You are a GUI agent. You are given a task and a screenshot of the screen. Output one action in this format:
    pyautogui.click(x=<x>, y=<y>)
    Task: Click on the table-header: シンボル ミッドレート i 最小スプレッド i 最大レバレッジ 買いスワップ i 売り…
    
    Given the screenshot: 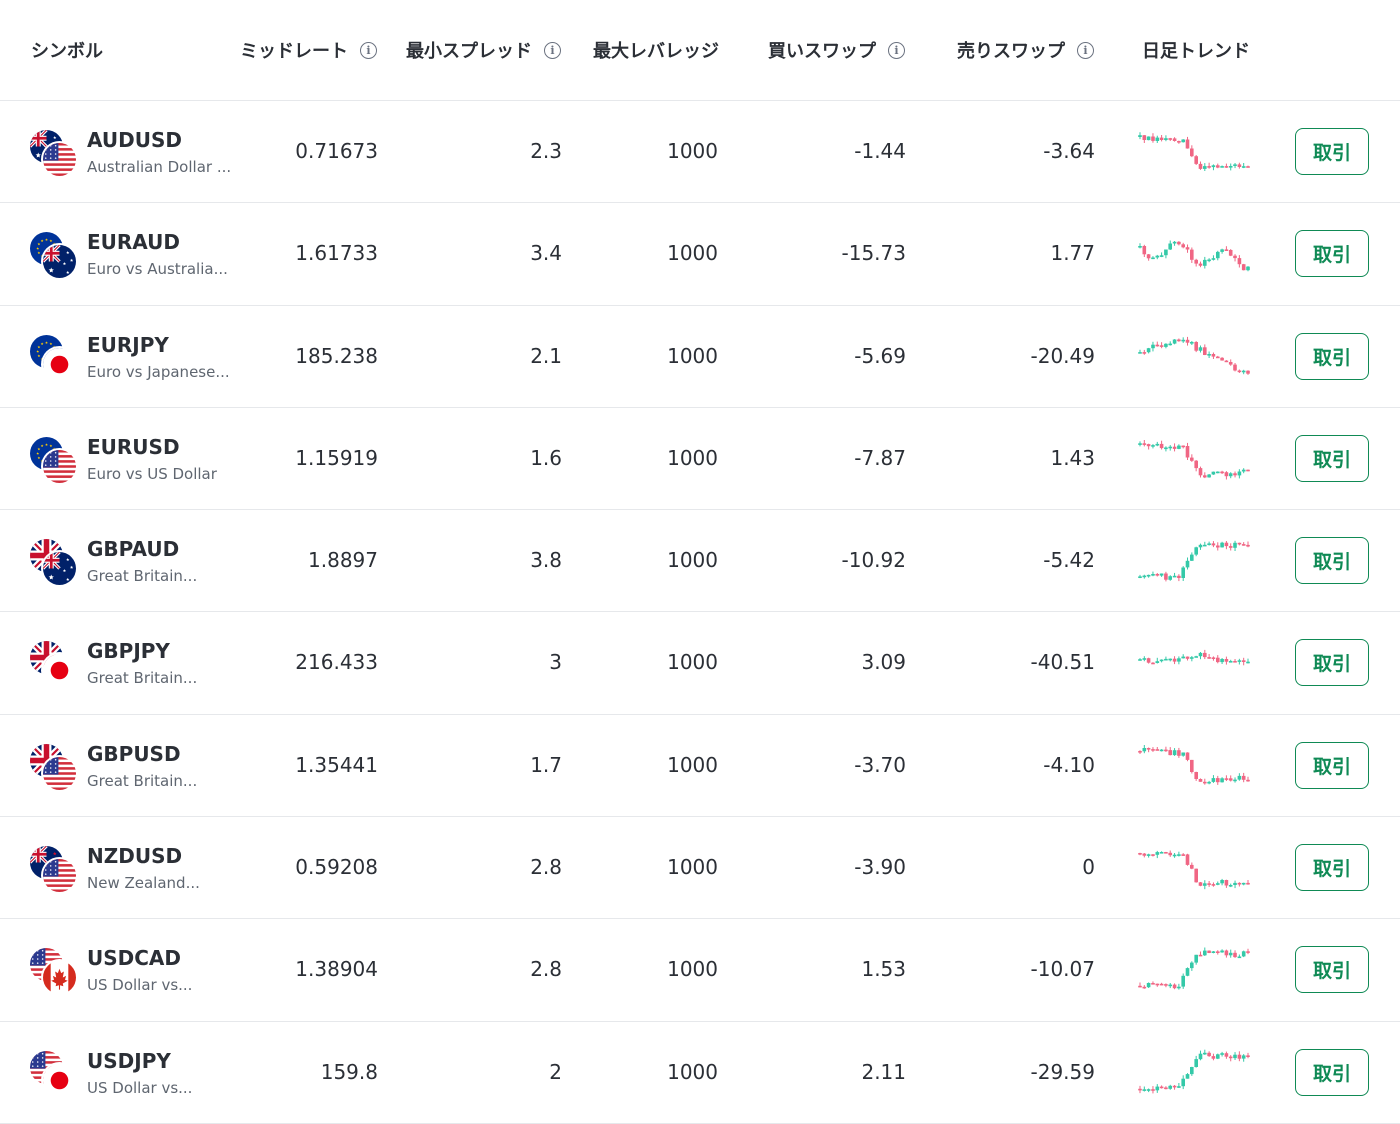 What is the action you would take?
    pyautogui.click(x=700, y=50)
    